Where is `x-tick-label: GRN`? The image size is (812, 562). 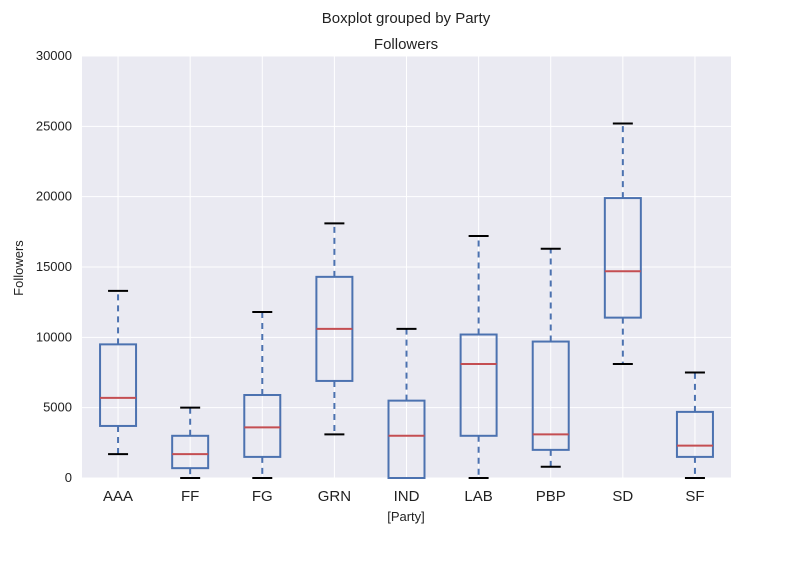 x-tick-label: GRN is located at coordinates (334, 496).